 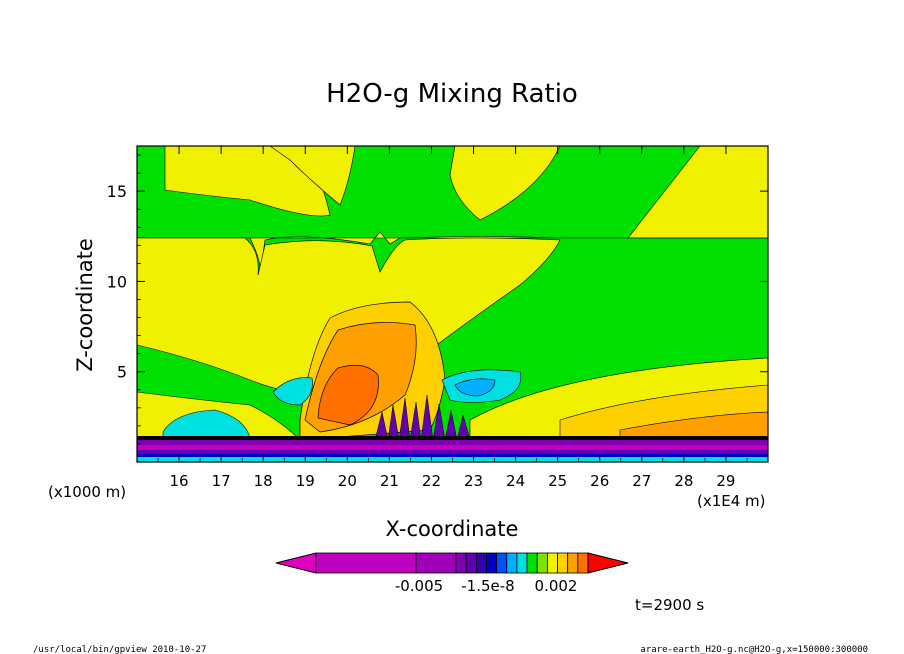 I want to click on x-tick-label: 20, so click(x=347, y=481).